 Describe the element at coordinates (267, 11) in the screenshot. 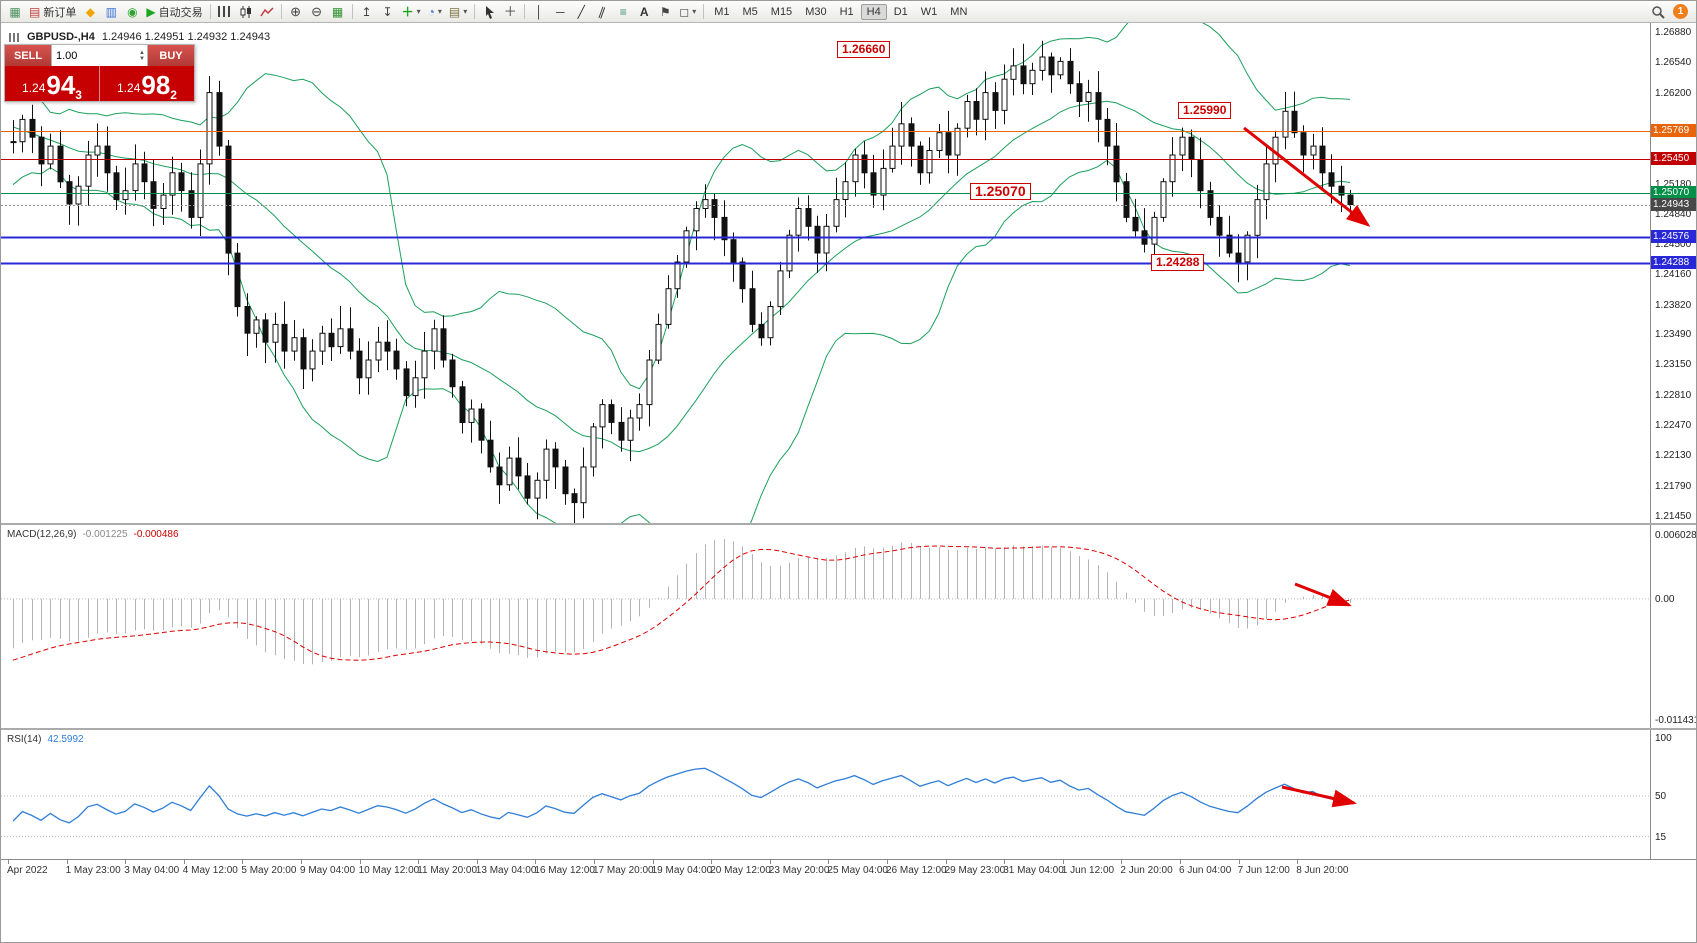

I see `line-chart-button` at that location.